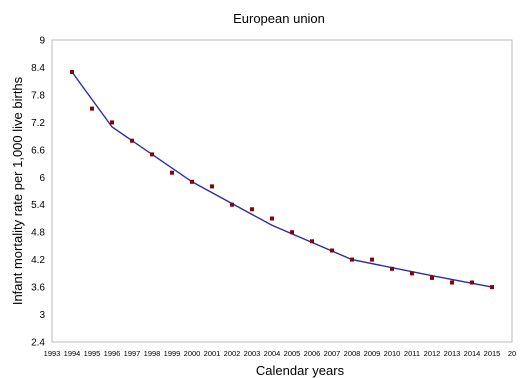 The image size is (523, 378). Describe the element at coordinates (52, 353) in the screenshot. I see `x-tick-label: 1993` at that location.